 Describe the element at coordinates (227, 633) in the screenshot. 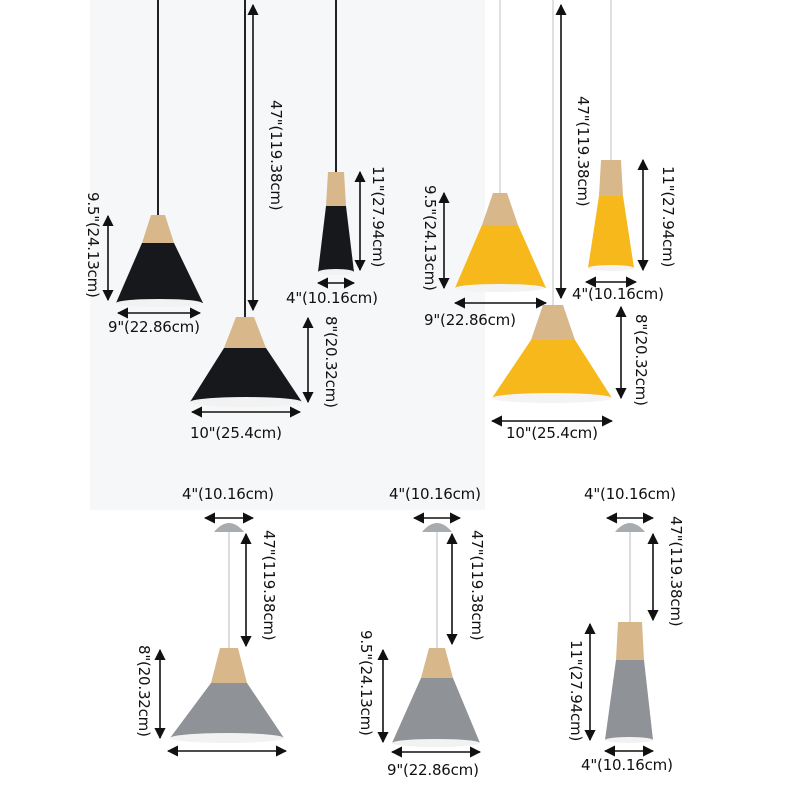

I see `gray-pendant-small` at that location.